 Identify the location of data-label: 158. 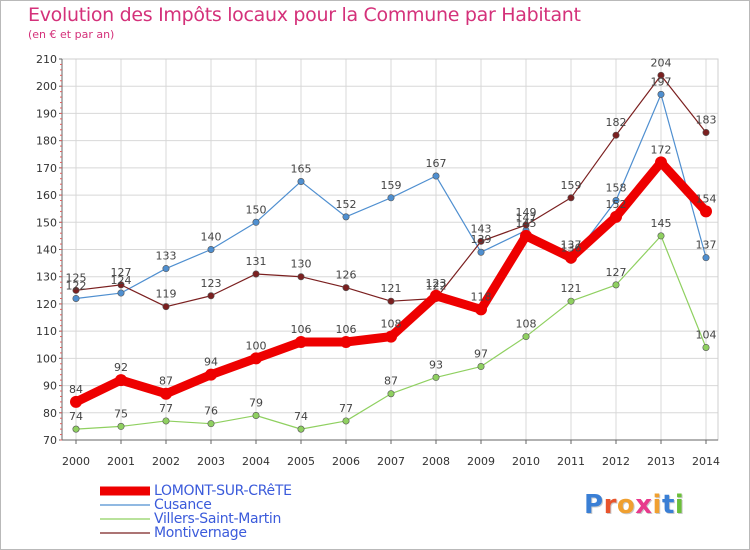
(616, 188).